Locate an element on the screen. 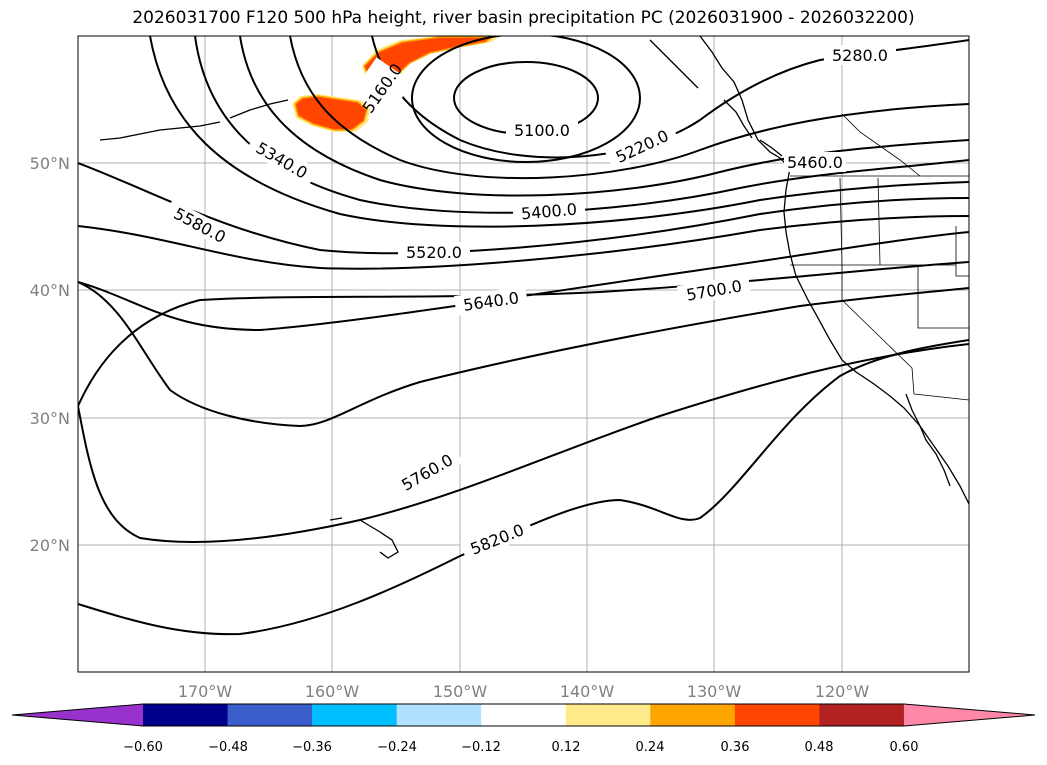  colorbar-tick-label: −0.24 is located at coordinates (397, 747).